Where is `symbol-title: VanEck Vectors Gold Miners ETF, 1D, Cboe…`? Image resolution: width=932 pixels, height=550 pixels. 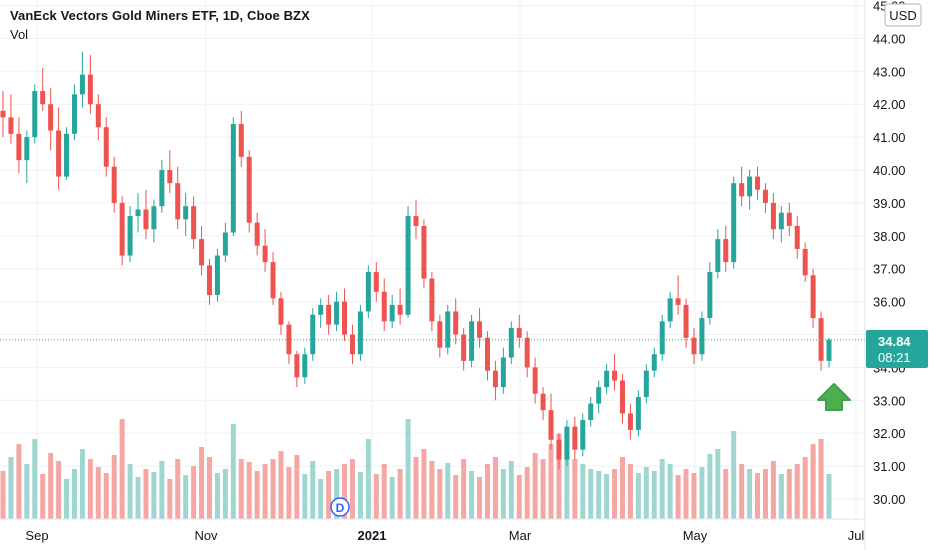 symbol-title: VanEck Vectors Gold Miners ETF, 1D, Cboe… is located at coordinates (160, 15).